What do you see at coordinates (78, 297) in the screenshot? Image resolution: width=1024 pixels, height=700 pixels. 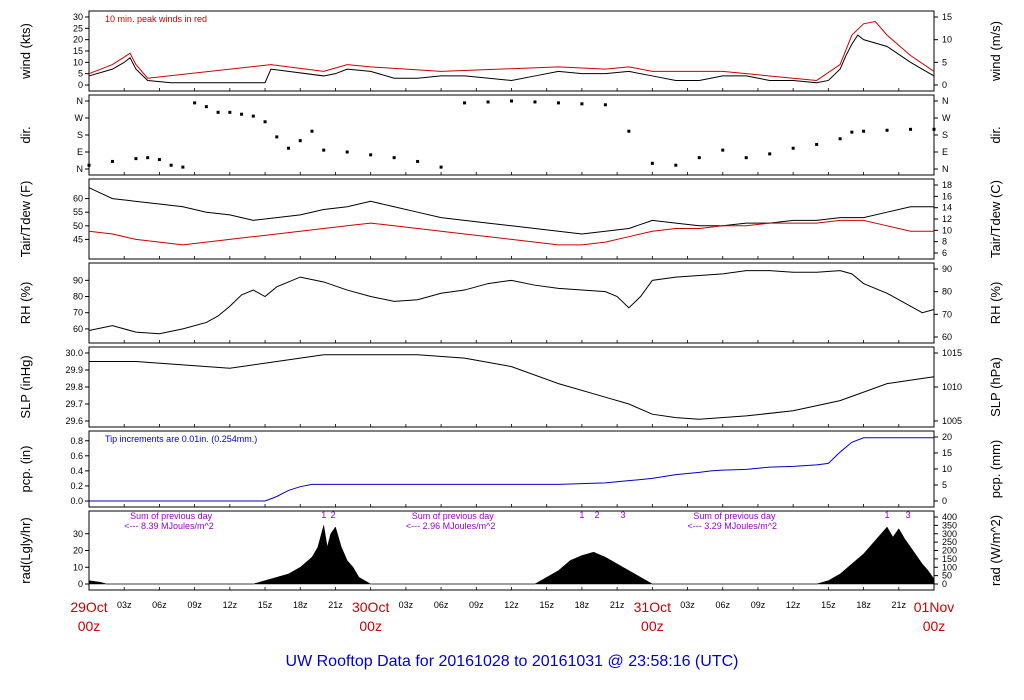 I see `y-tick-label: 80` at bounding box center [78, 297].